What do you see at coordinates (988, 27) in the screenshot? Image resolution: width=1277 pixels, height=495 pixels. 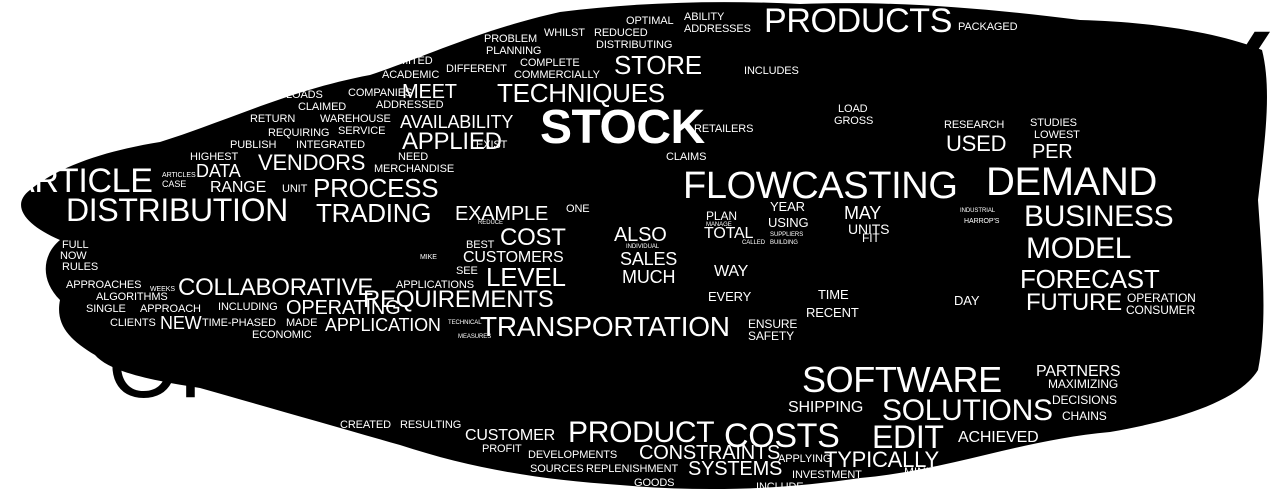 I see `word-packaged: PACKAGED` at bounding box center [988, 27].